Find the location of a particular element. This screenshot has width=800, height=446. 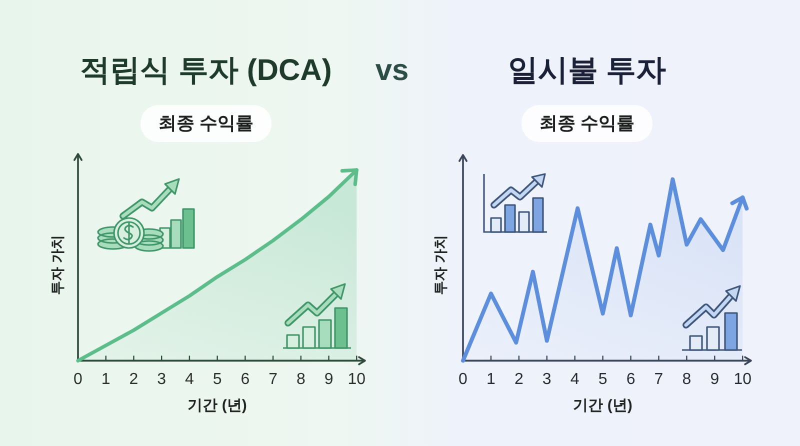

chart-title: 일시불 투자 is located at coordinates (587, 70).